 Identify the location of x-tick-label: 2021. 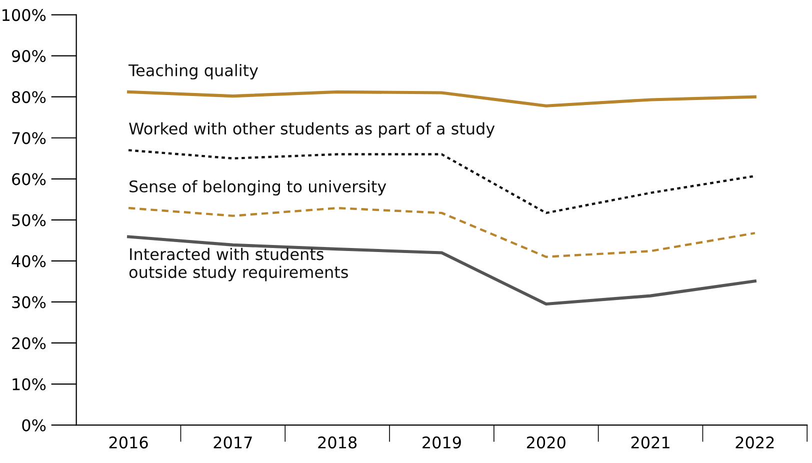
(650, 442).